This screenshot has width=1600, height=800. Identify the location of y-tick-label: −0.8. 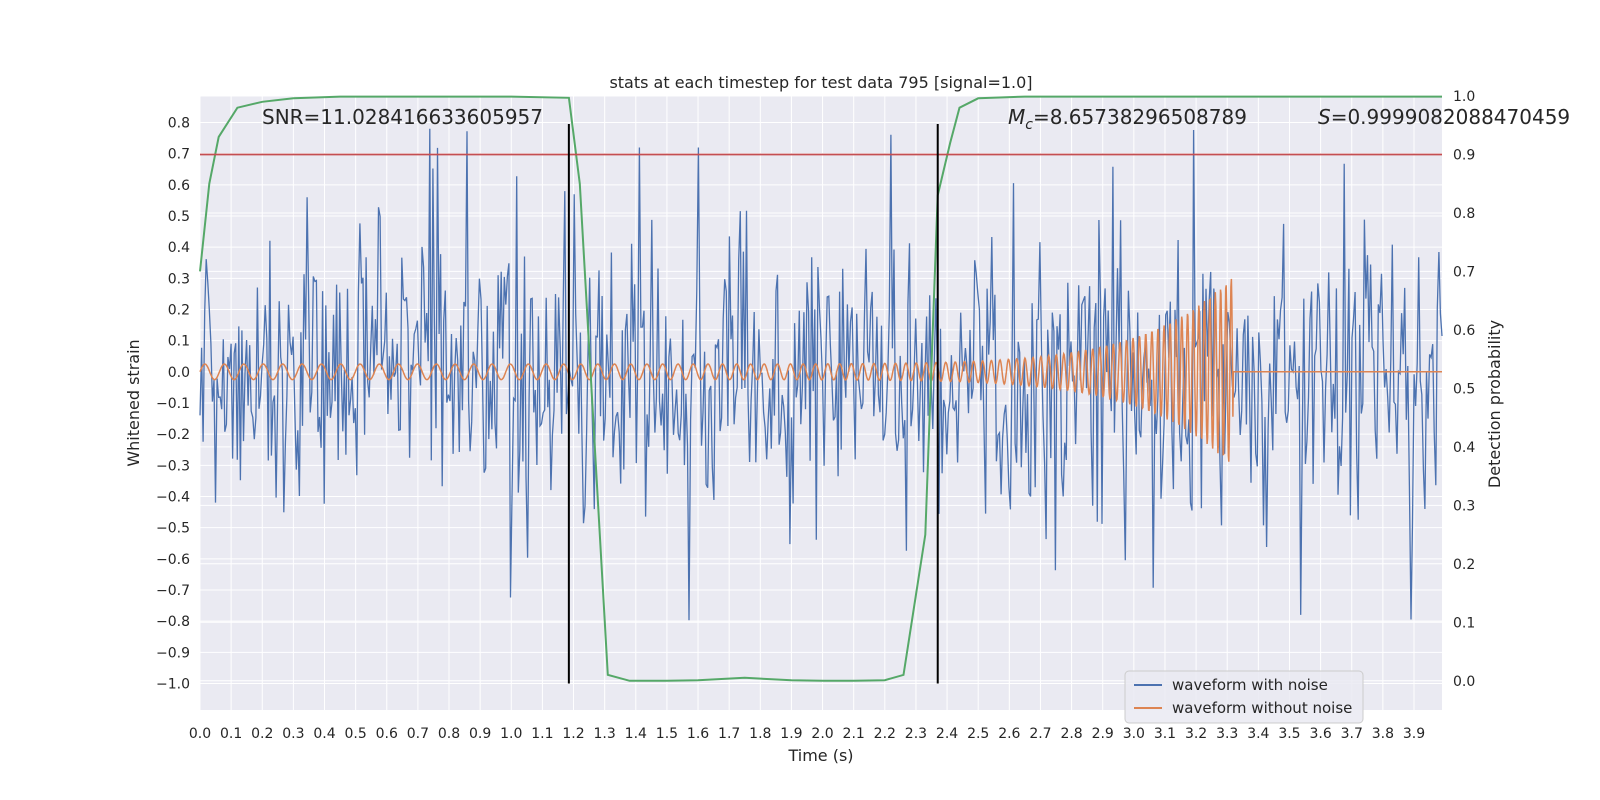
(173, 622).